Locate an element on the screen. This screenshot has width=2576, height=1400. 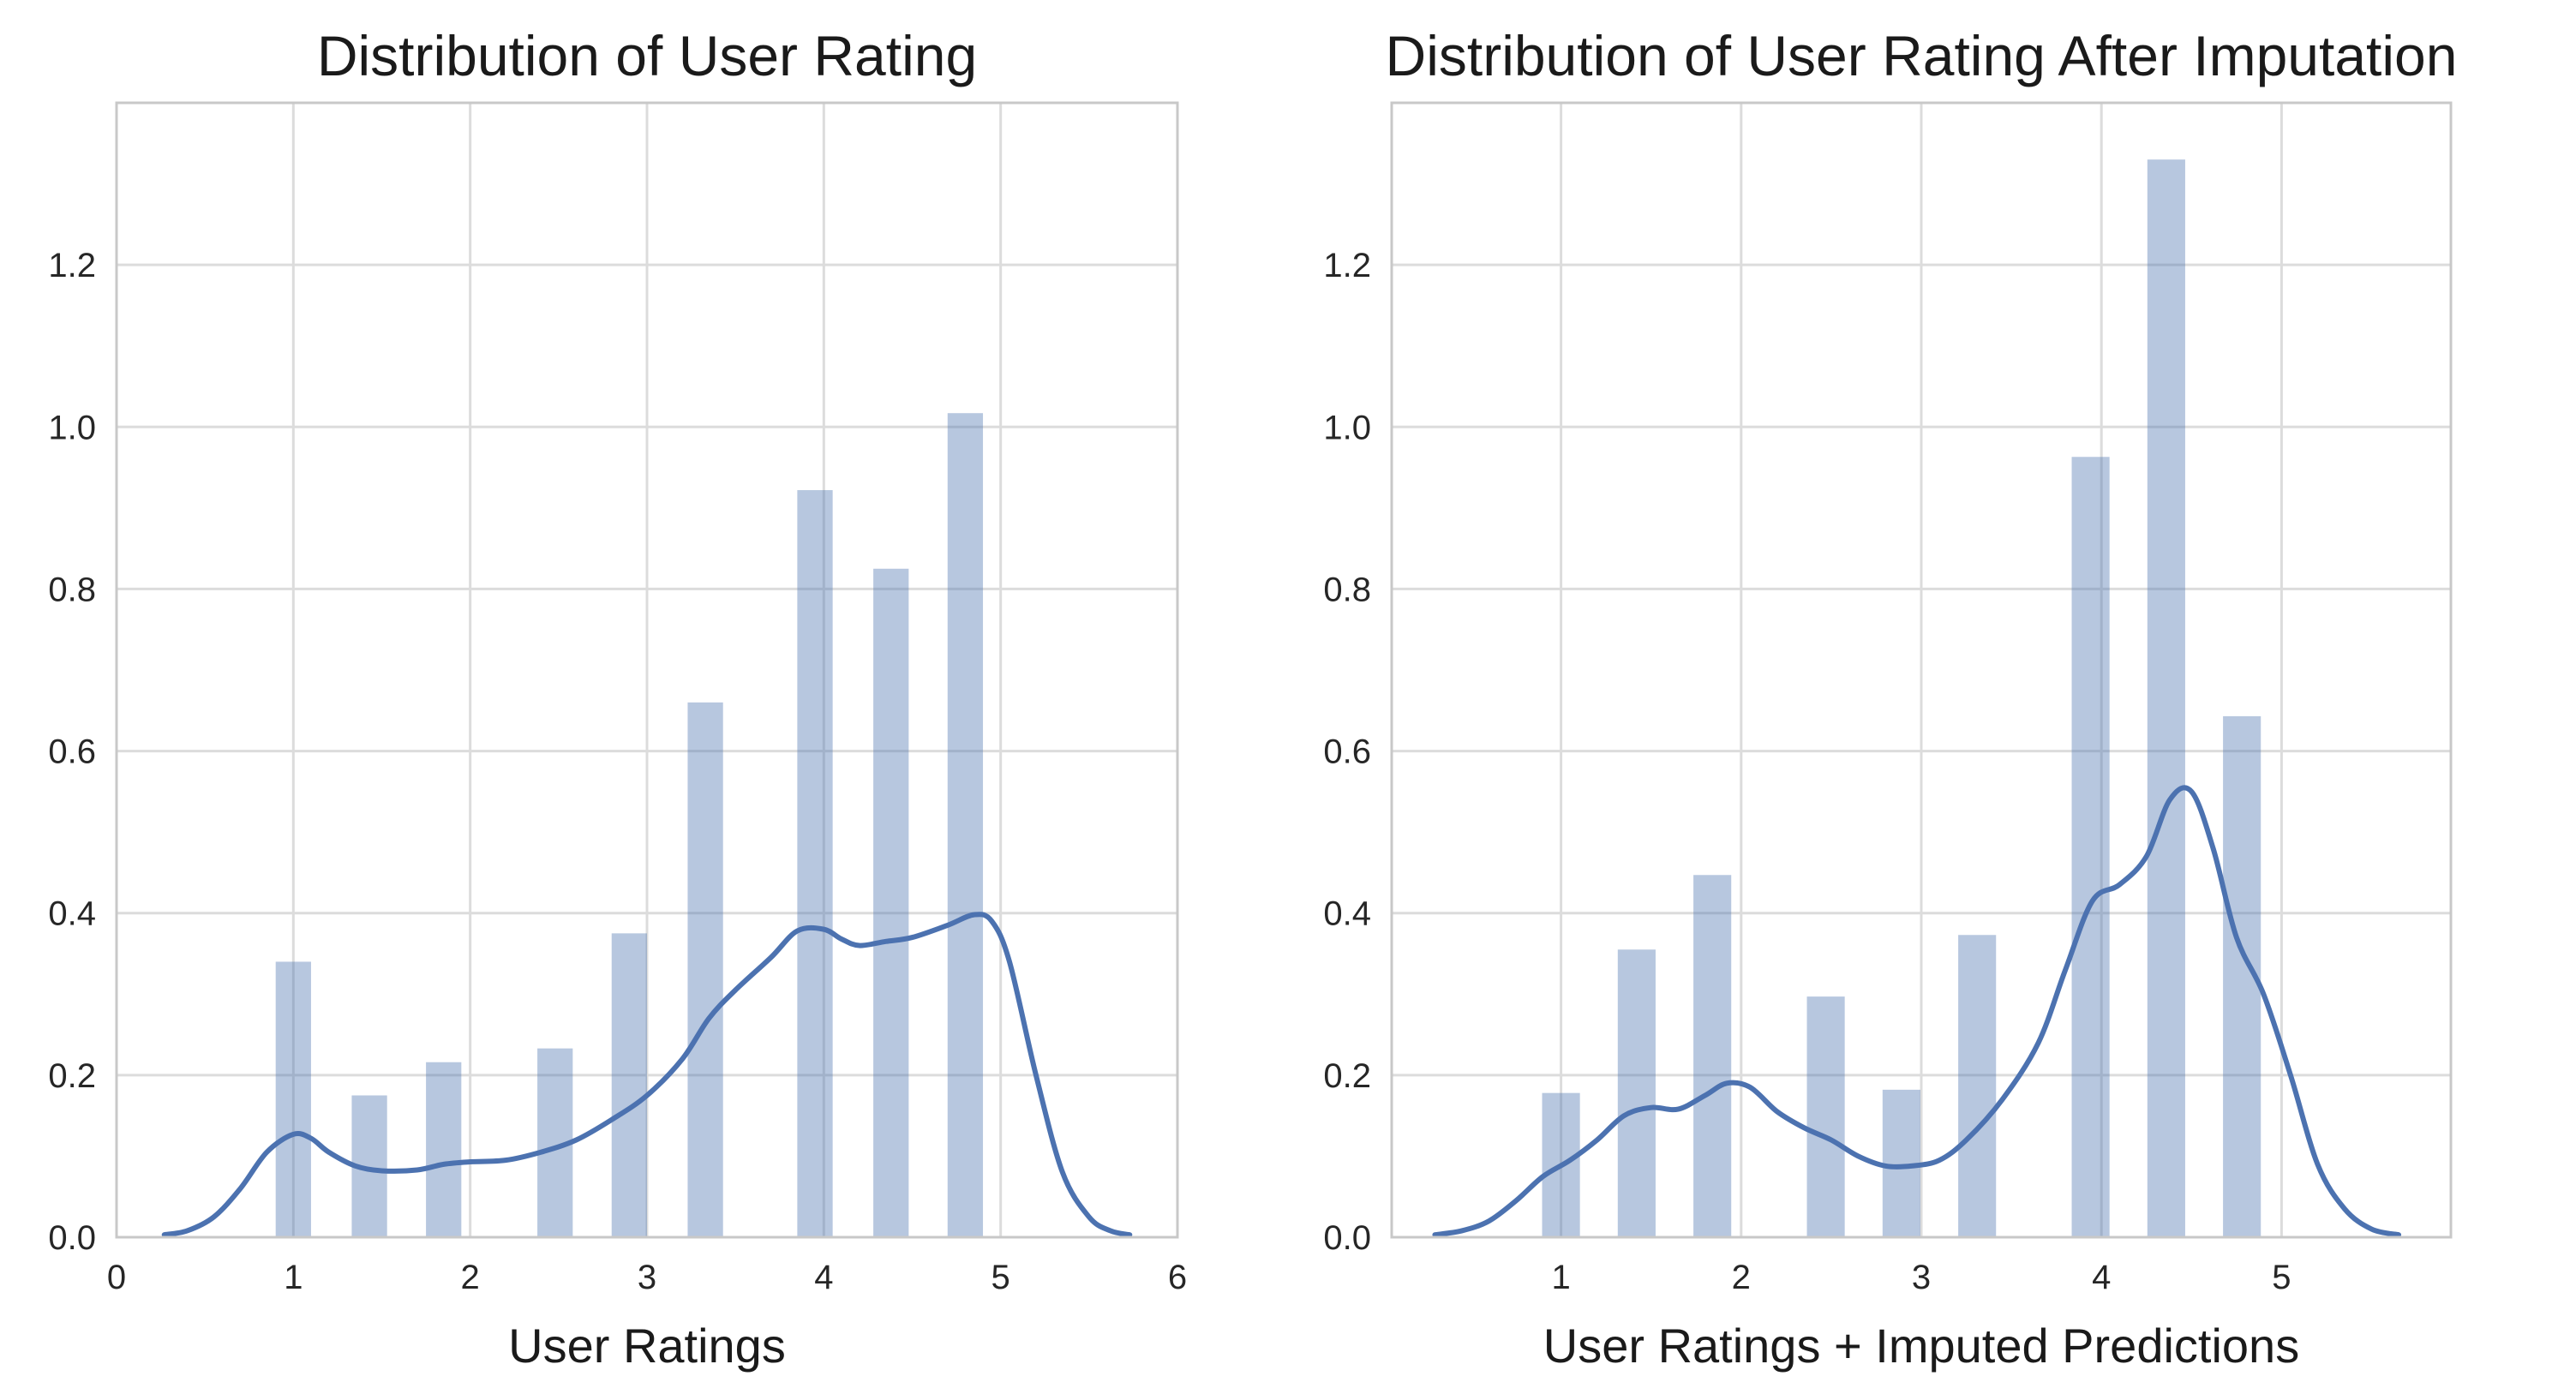
left-x-tick-label: 5 is located at coordinates (1001, 1277).